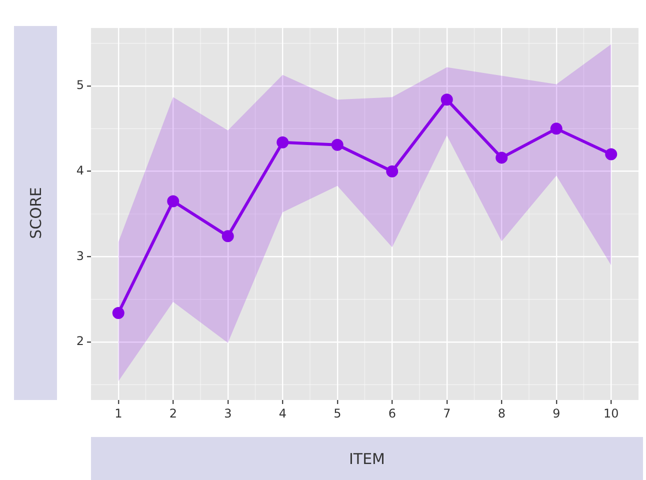  I want to click on y-axis-title: SCORE, so click(35, 213).